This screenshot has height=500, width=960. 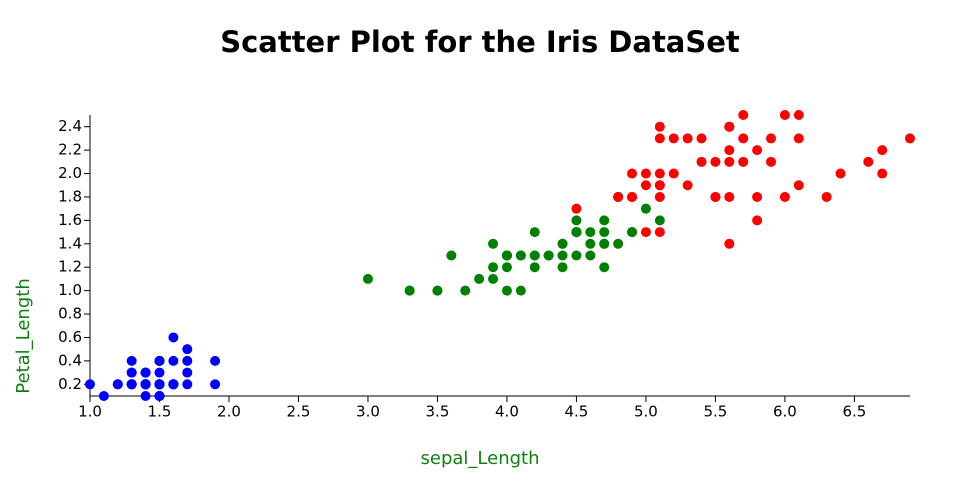 What do you see at coordinates (70, 337) in the screenshot?
I see `y-tick-label: 0.6` at bounding box center [70, 337].